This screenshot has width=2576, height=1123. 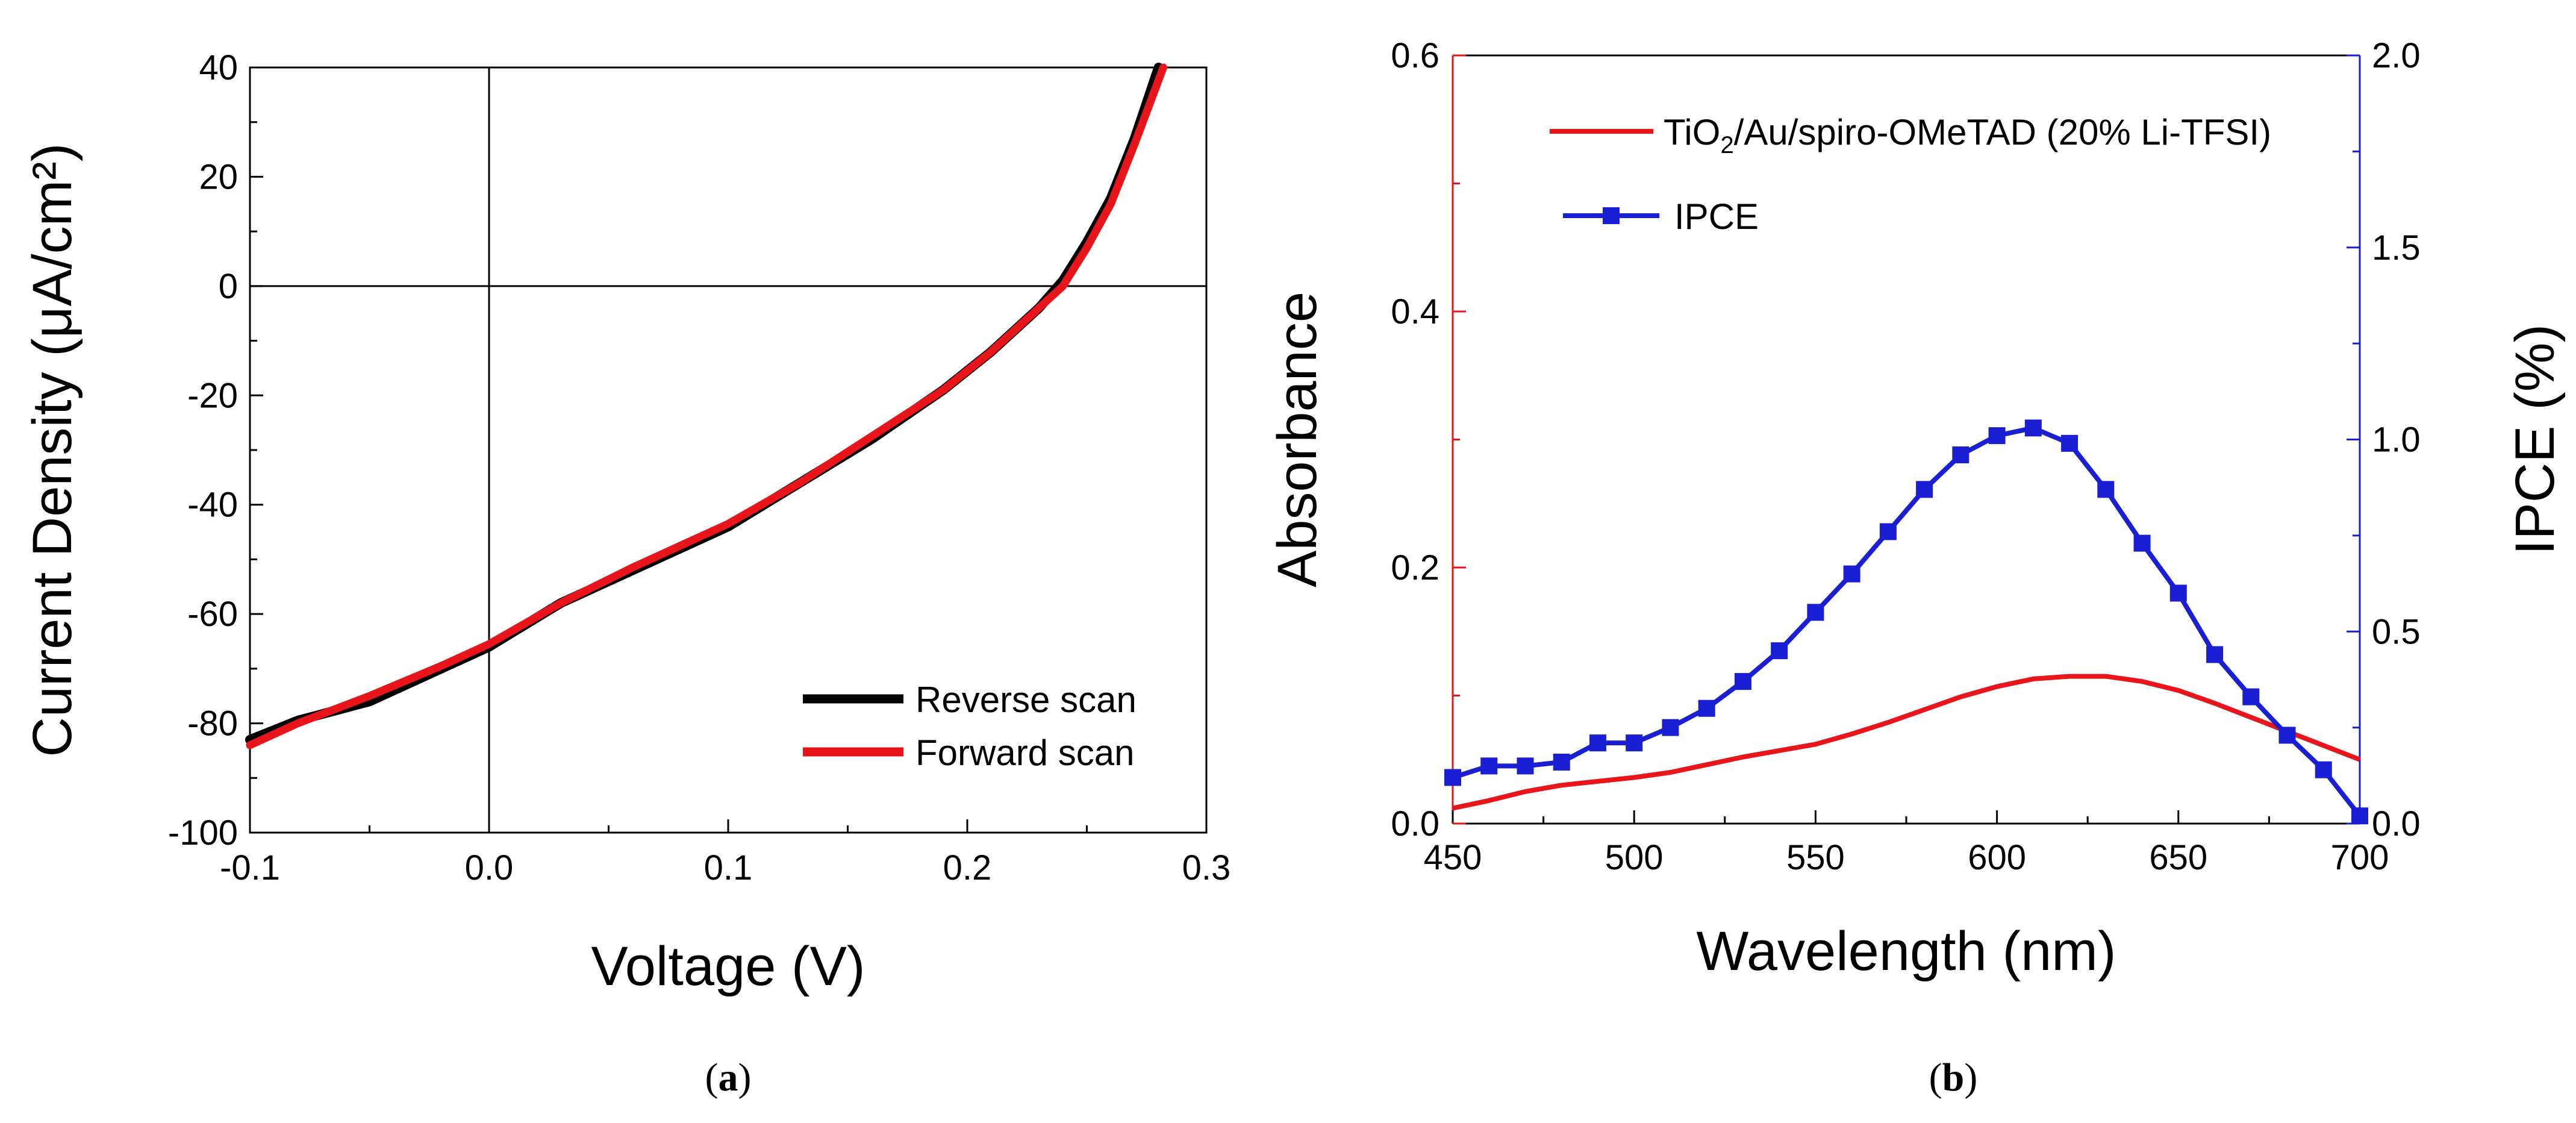 What do you see at coordinates (1415, 823) in the screenshot?
I see `chart-b-left-y-tick-label: 0.0` at bounding box center [1415, 823].